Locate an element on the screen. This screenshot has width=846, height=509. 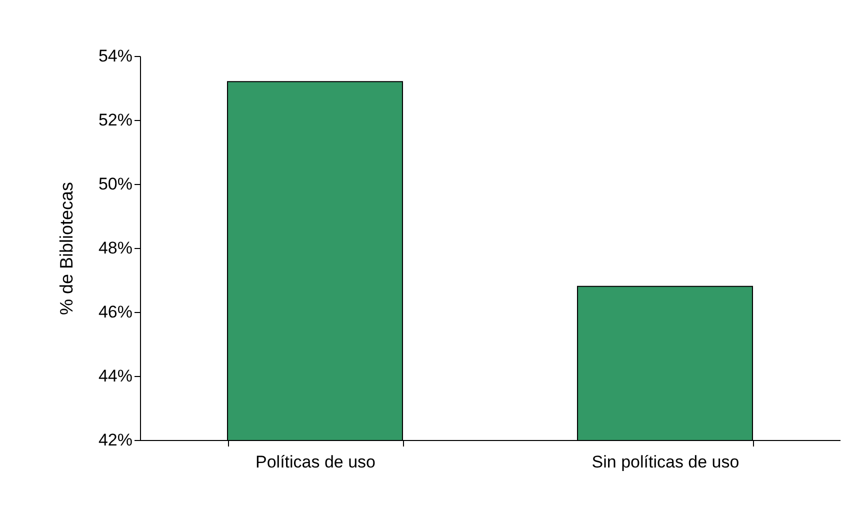
x-tick-label: Políticas de uso is located at coordinates (315, 462).